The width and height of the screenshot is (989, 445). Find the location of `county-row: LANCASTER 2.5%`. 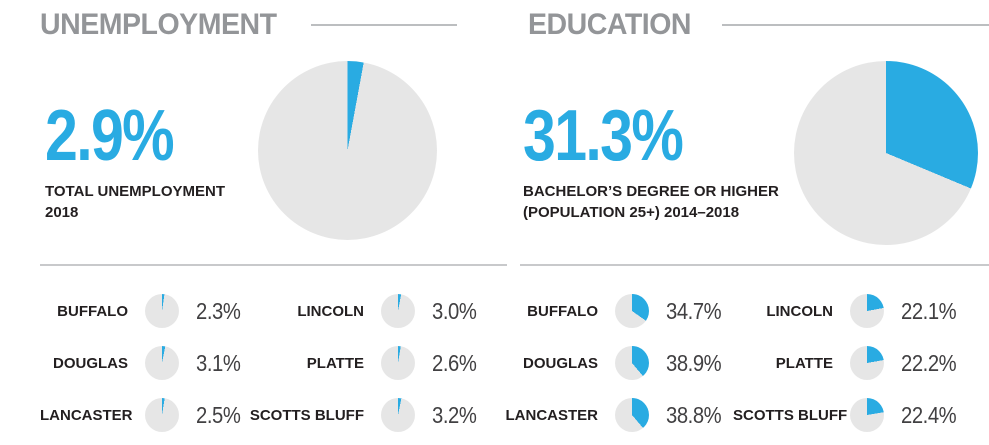

county-row: LANCASTER 2.5% is located at coordinates (143, 415).